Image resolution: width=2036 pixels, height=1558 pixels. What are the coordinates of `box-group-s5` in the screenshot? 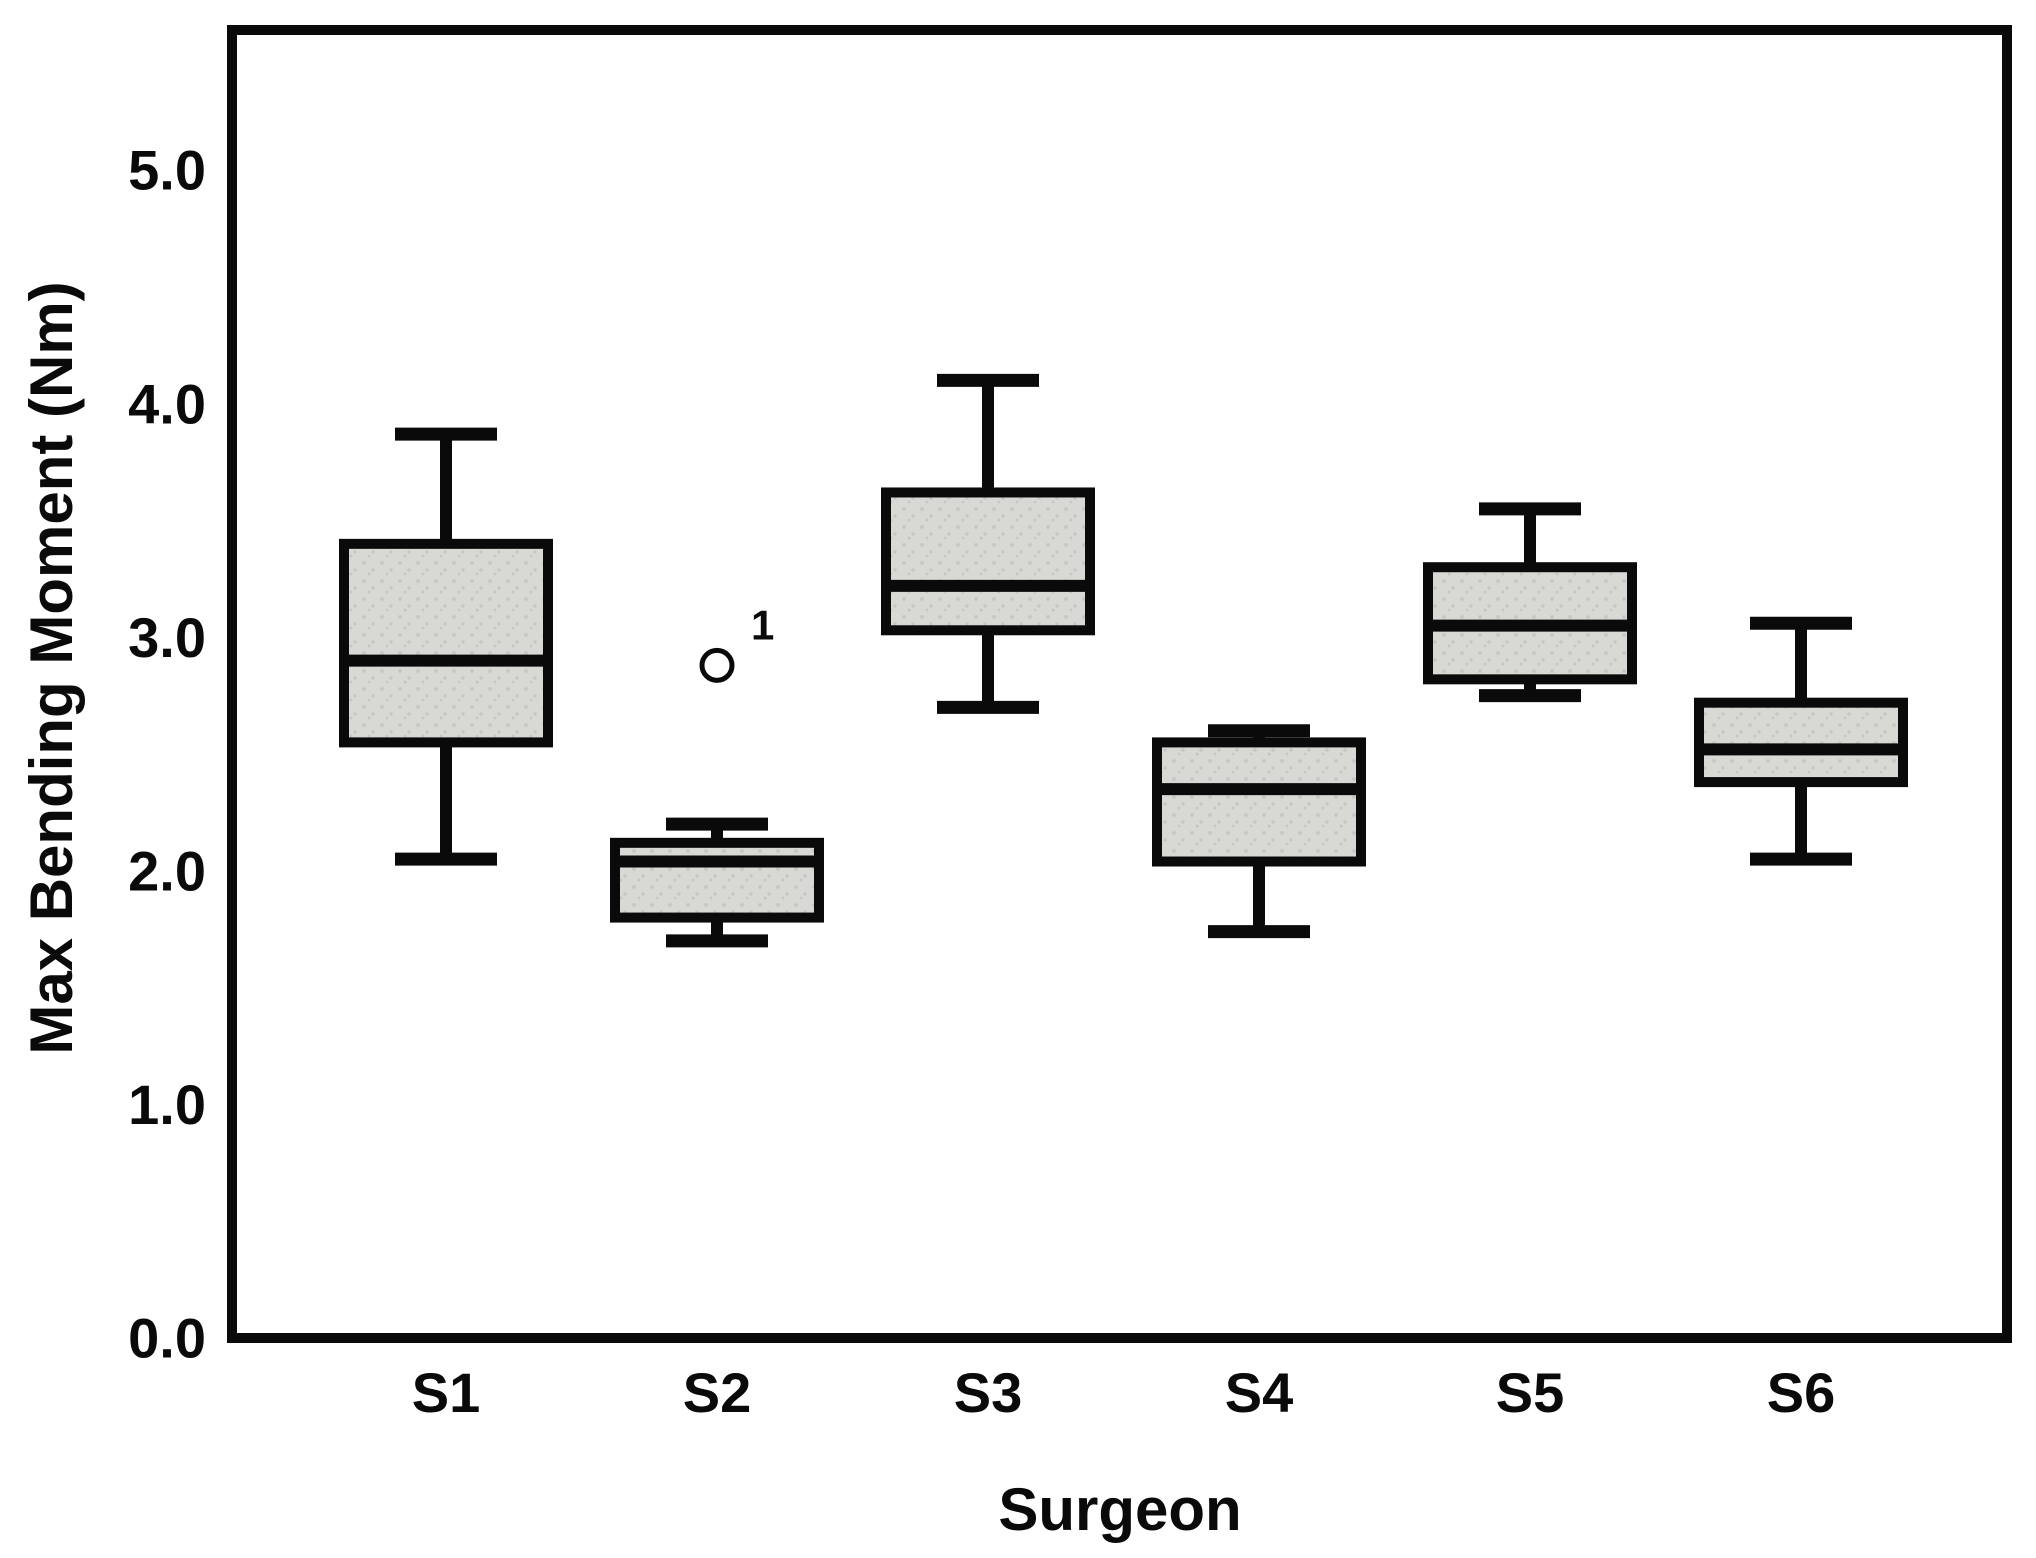 It's located at (1530, 602).